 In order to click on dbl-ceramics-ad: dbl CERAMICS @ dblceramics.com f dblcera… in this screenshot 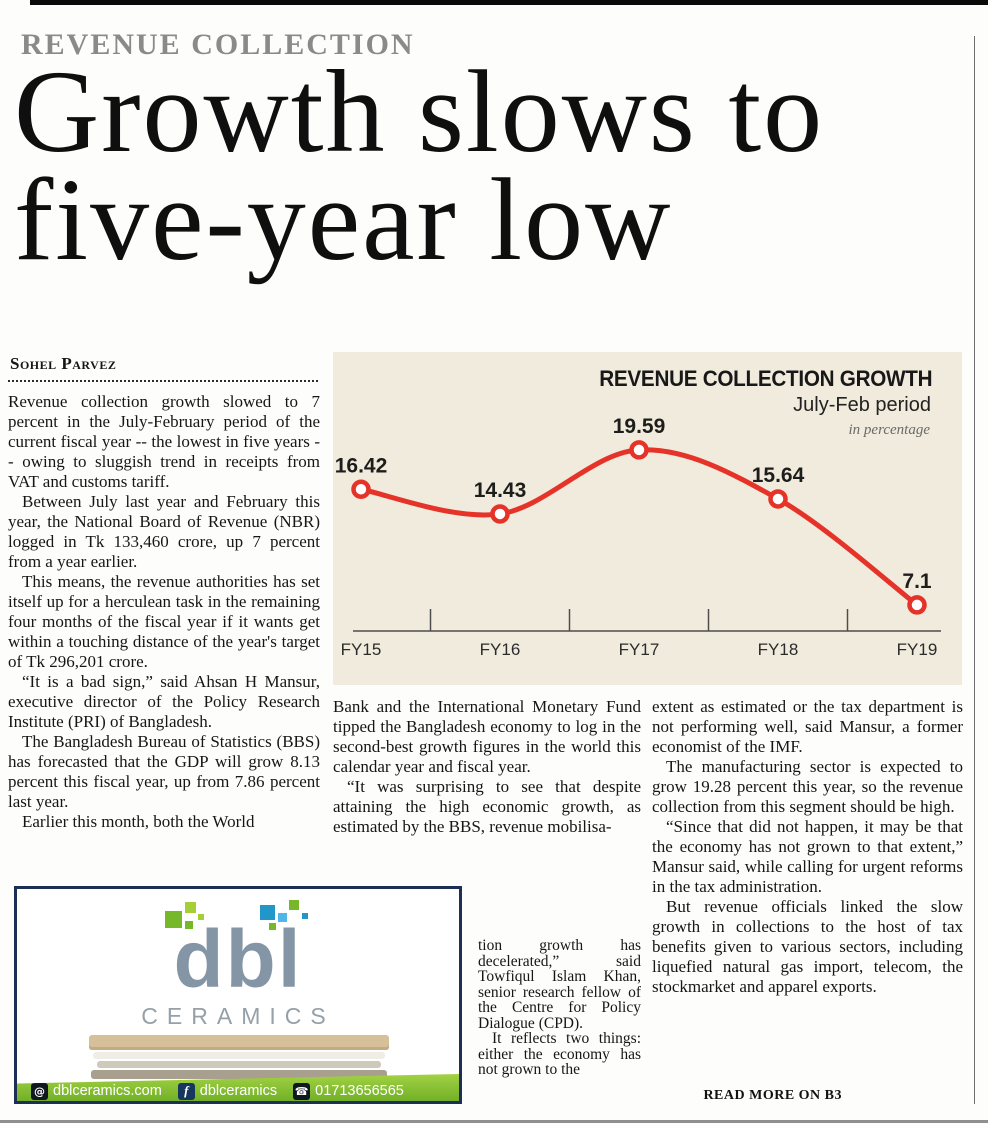, I will do `click(238, 995)`.